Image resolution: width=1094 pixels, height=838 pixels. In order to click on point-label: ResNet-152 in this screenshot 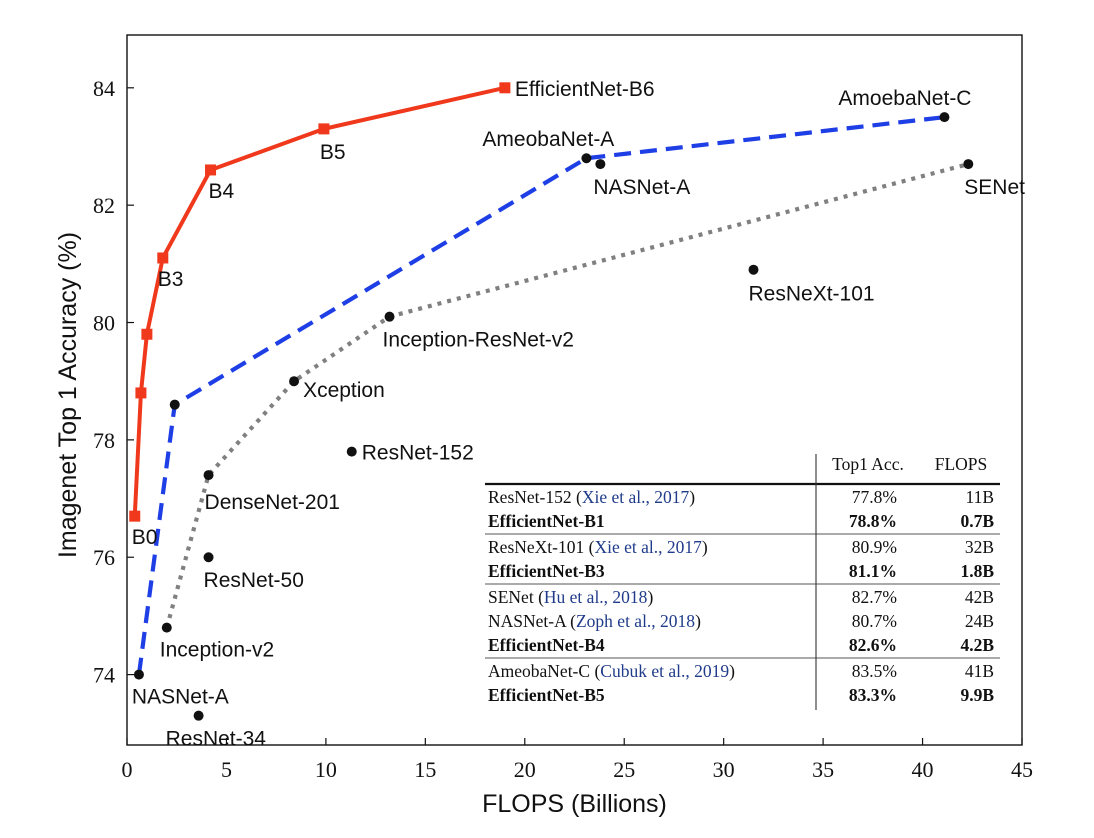, I will do `click(418, 453)`.